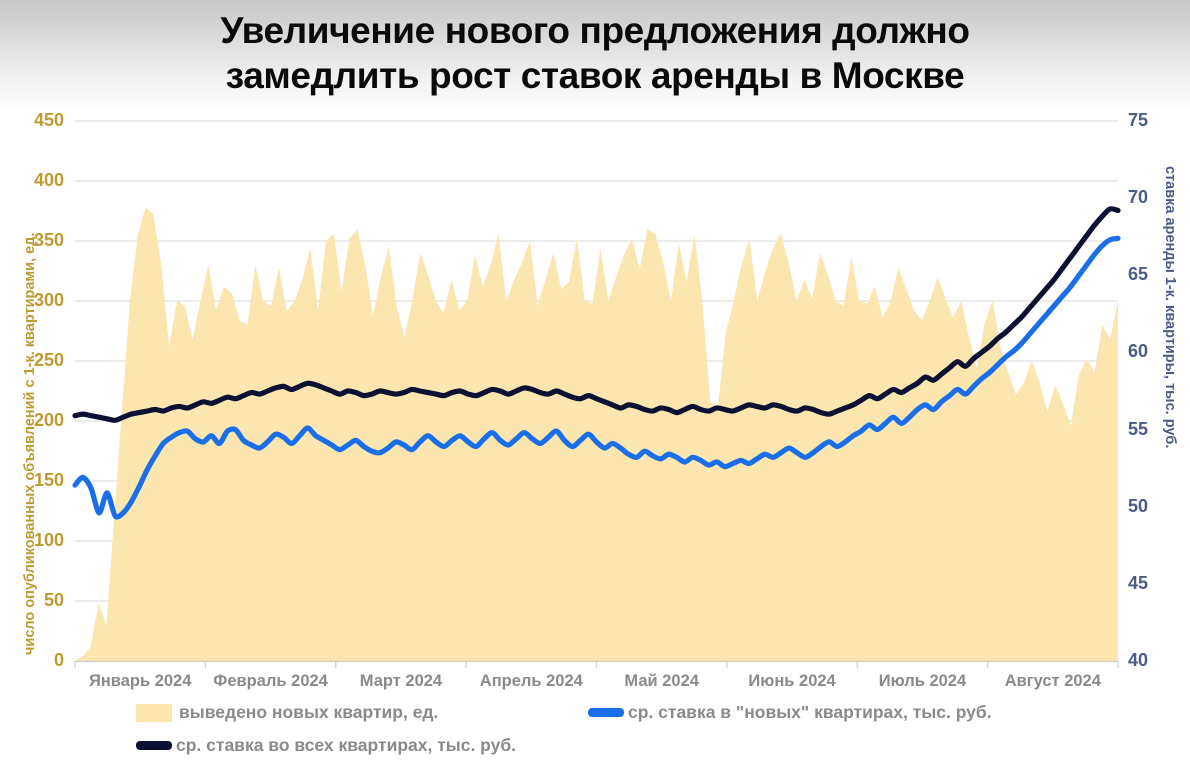  I want to click on title-line-1: Увеличение нового предложения должно, so click(595, 30).